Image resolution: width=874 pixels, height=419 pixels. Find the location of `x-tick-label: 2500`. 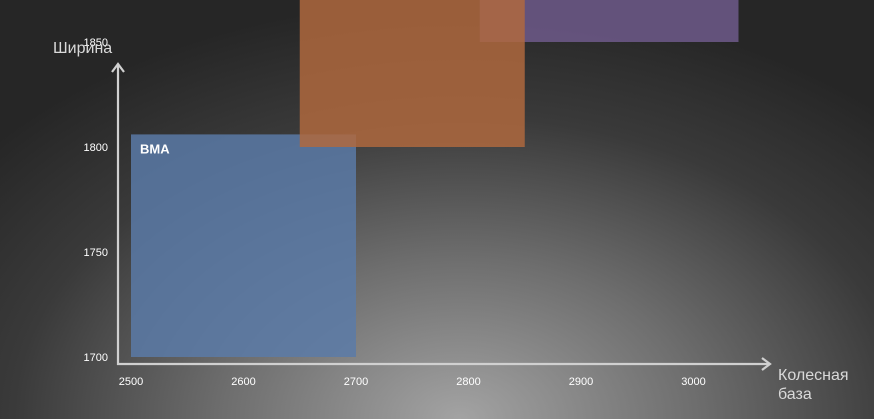

x-tick-label: 2500 is located at coordinates (131, 382).